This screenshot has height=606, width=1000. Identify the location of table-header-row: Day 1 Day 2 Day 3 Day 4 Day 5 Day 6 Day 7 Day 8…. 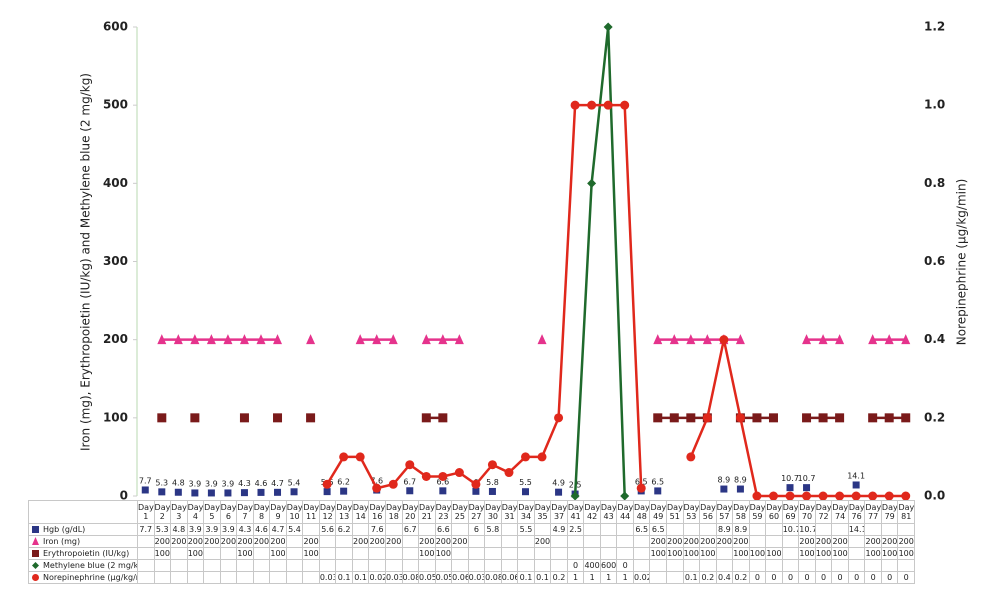
(471, 512).